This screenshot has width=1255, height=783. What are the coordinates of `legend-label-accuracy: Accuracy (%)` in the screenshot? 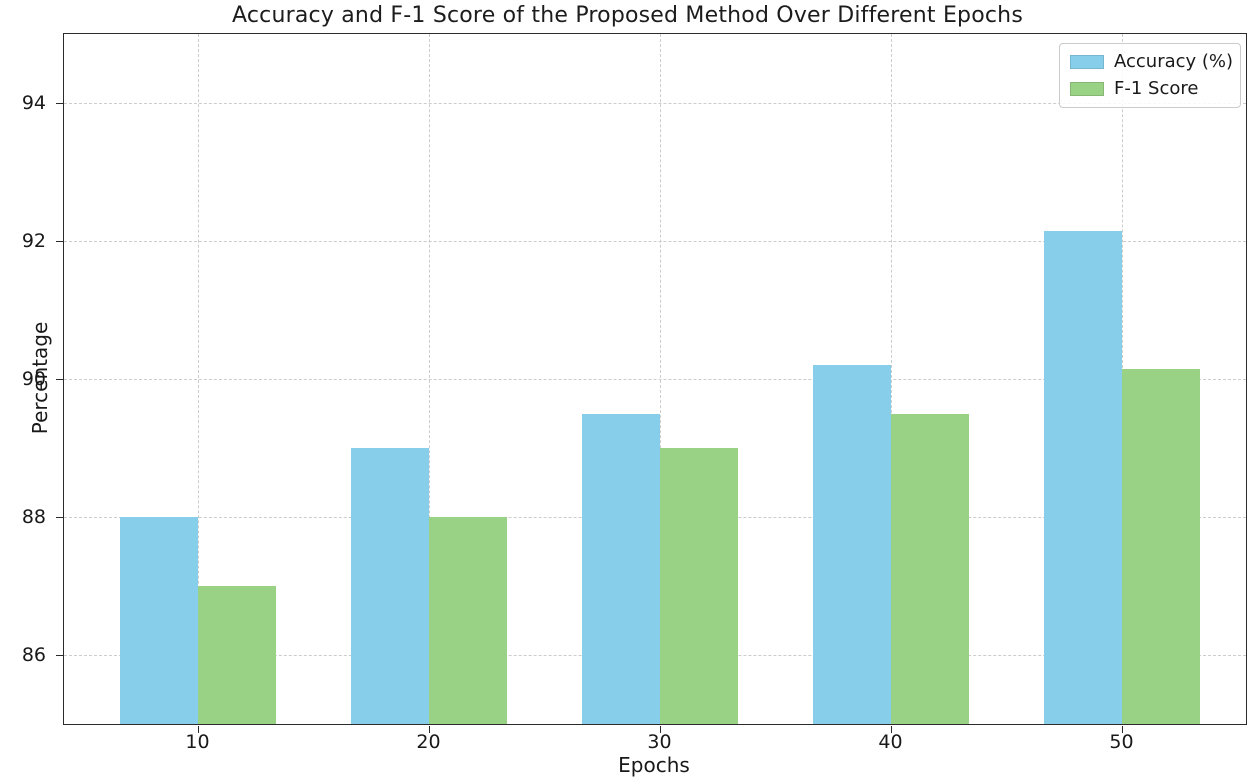 It's located at (1174, 61).